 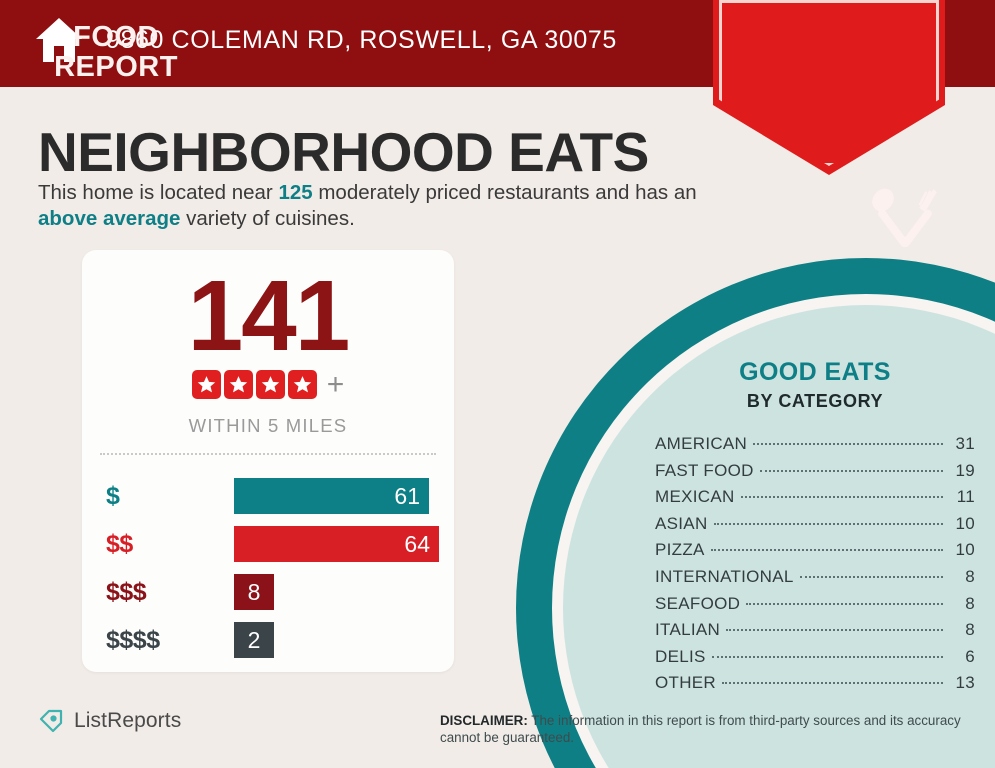 What do you see at coordinates (685, 683) in the screenshot?
I see `category-name: OTHER` at bounding box center [685, 683].